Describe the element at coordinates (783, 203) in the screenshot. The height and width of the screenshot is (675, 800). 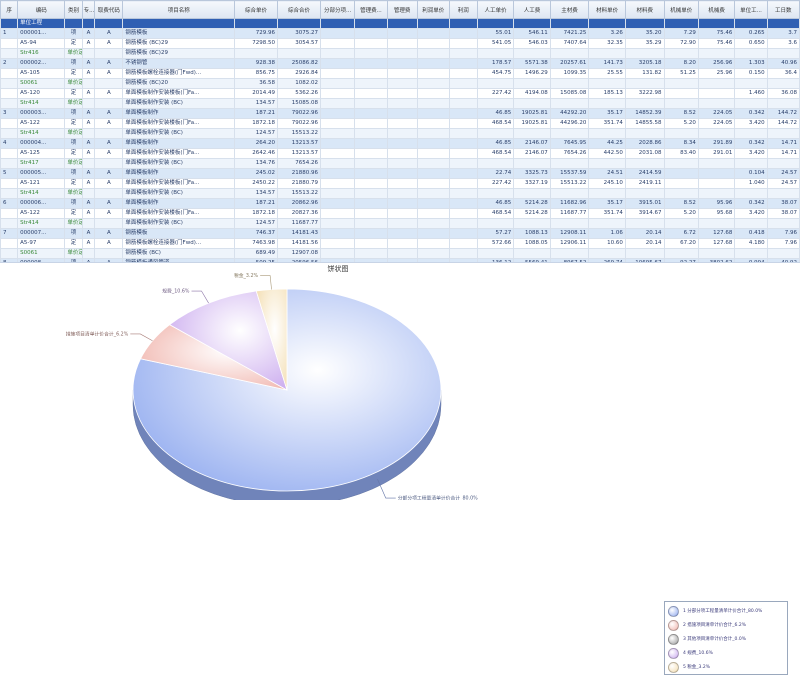
I see `table-cell: 38.07` at that location.